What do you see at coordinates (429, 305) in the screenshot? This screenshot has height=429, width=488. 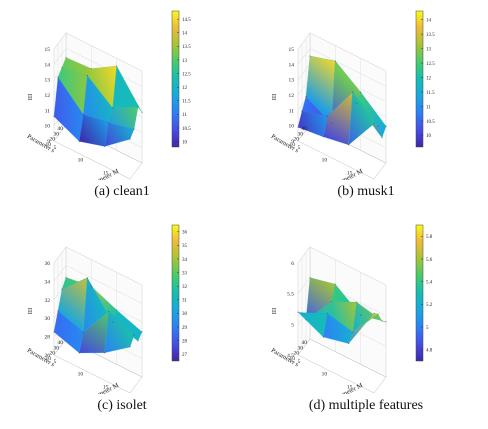 I see `colorbar-tick-label-d-2: 5.2` at bounding box center [429, 305].